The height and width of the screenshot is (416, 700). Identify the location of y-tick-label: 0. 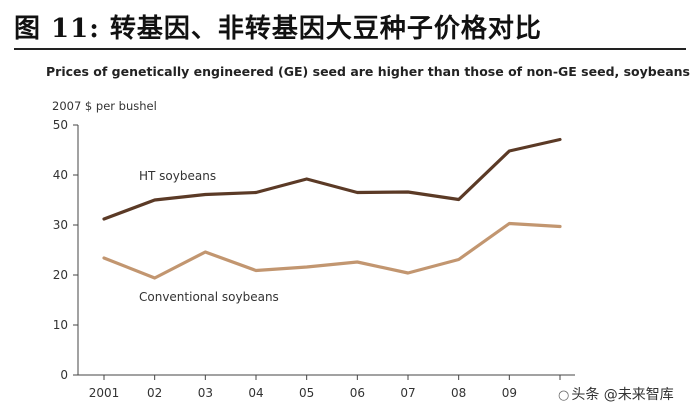
(64, 375).